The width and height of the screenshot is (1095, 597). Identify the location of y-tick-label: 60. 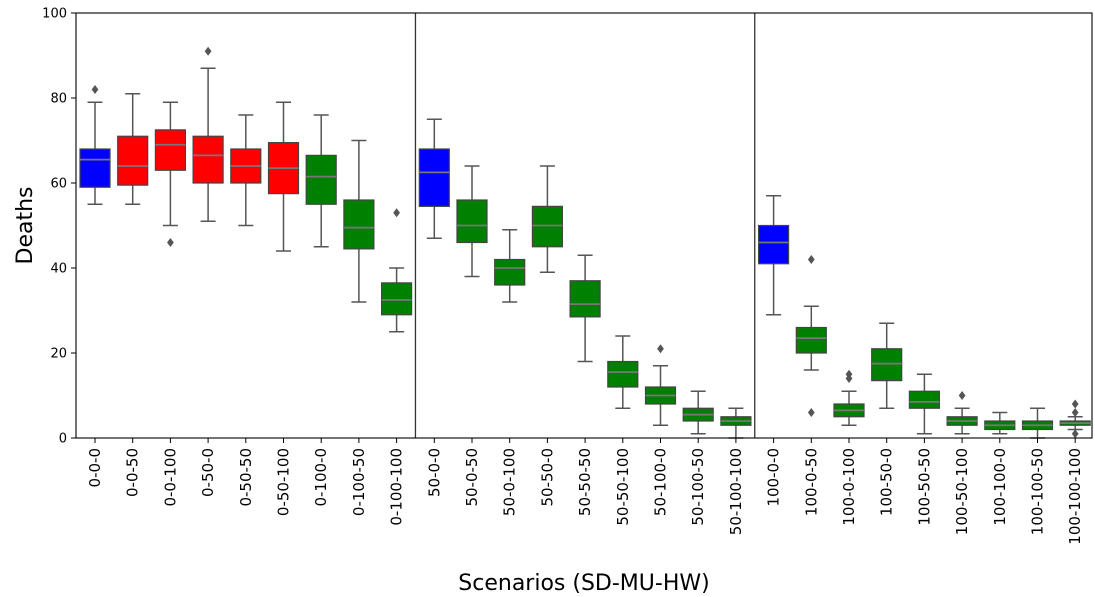
(58, 184).